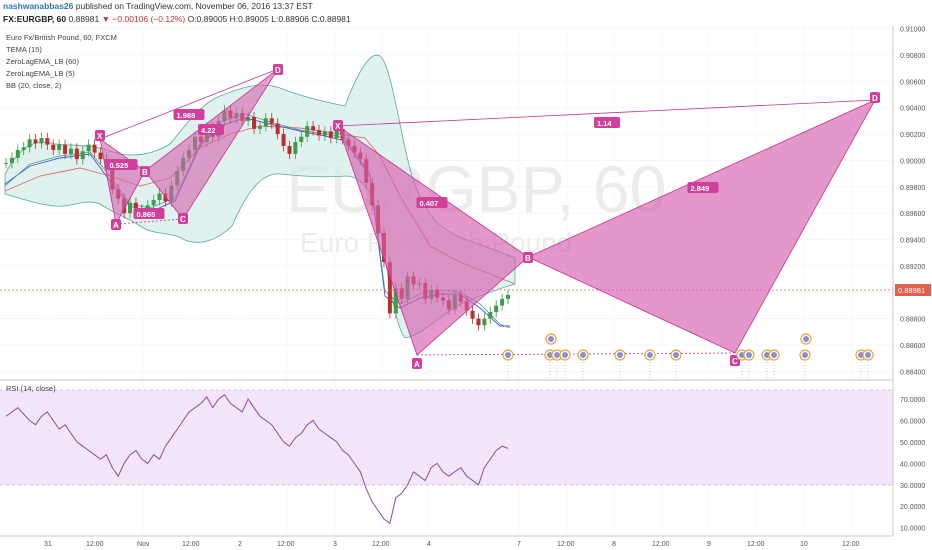 The height and width of the screenshot is (550, 932). I want to click on legend-zerolag-60: ZeroLagEMA_LB (60), so click(42, 61).